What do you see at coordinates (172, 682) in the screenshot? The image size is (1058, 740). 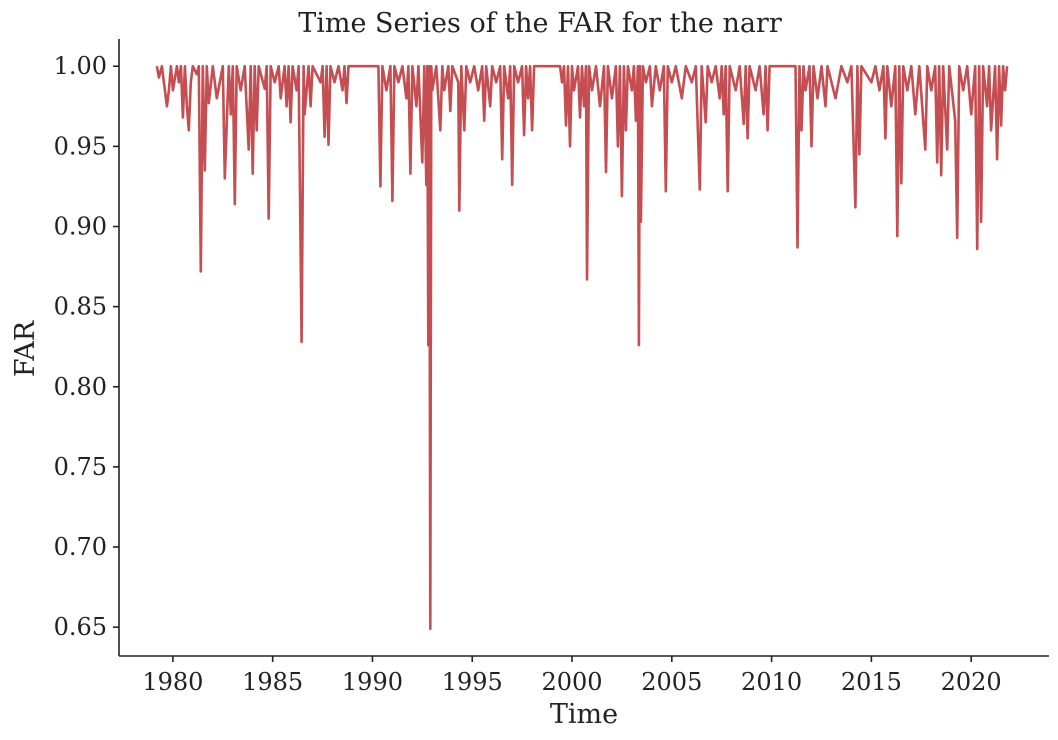 I see `x-tick-label: 1980` at bounding box center [172, 682].